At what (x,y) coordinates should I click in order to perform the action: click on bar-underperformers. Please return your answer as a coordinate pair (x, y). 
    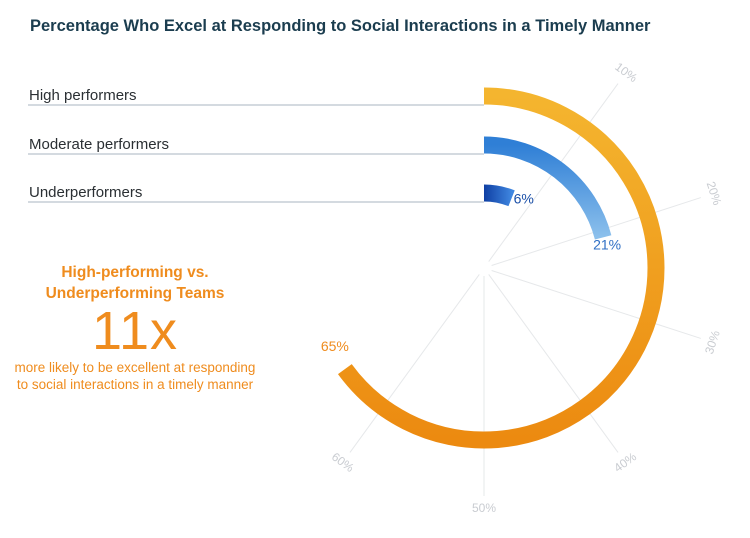
    Looking at the image, I should click on (499, 195).